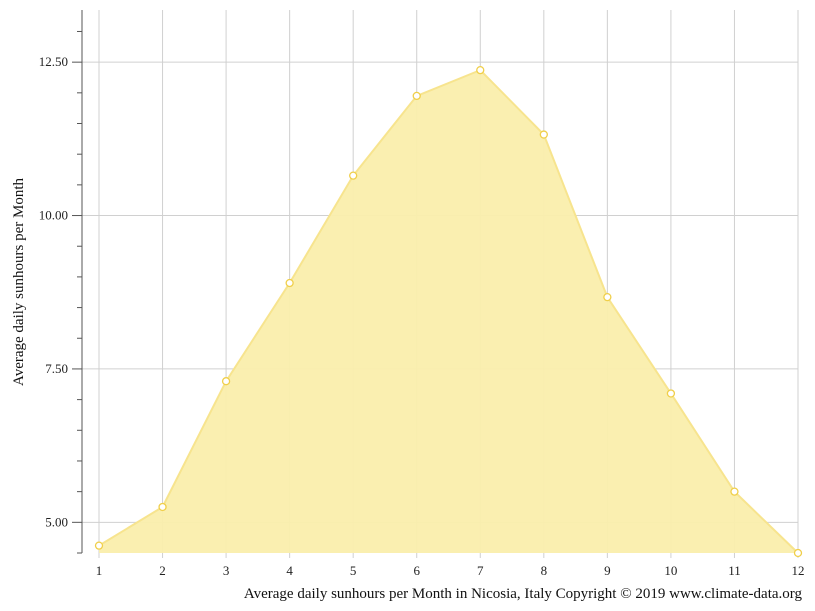 The image size is (815, 611). Describe the element at coordinates (607, 570) in the screenshot. I see `x-tick-label-9: 9` at that location.